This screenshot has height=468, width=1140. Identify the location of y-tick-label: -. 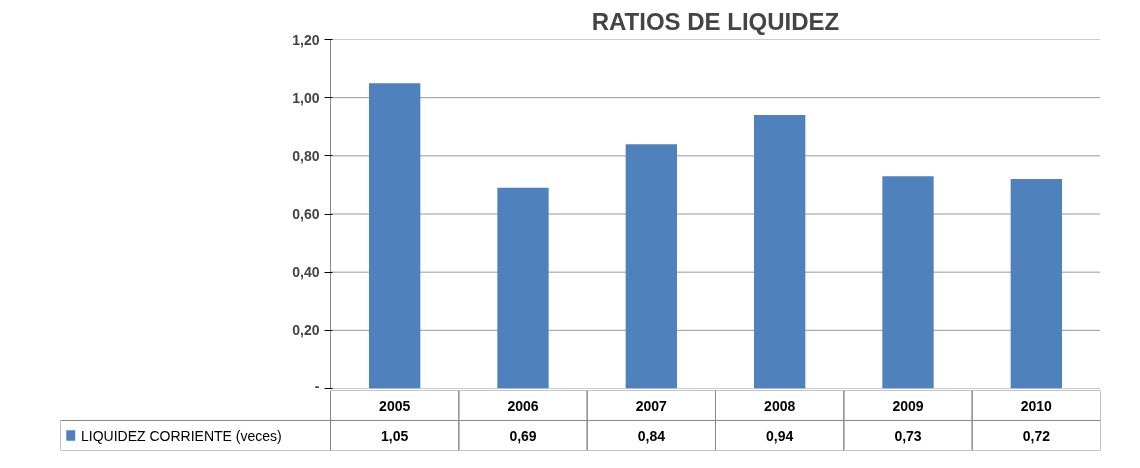
(317, 385).